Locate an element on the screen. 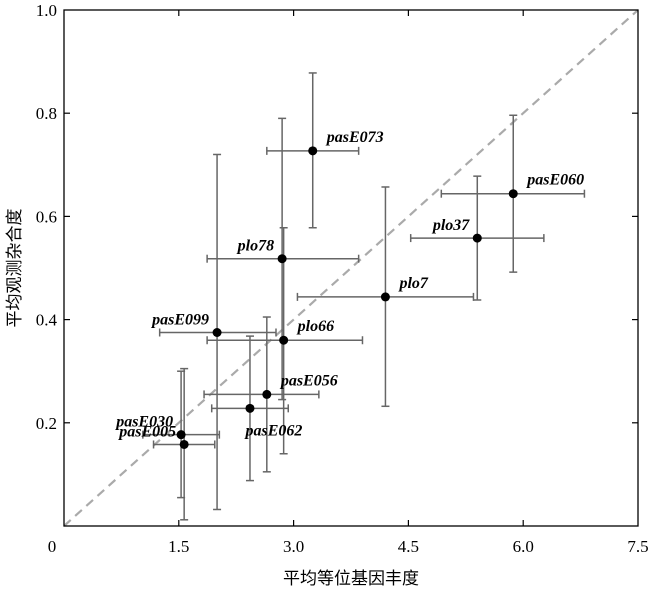  point-label: plo7 is located at coordinates (412, 283).